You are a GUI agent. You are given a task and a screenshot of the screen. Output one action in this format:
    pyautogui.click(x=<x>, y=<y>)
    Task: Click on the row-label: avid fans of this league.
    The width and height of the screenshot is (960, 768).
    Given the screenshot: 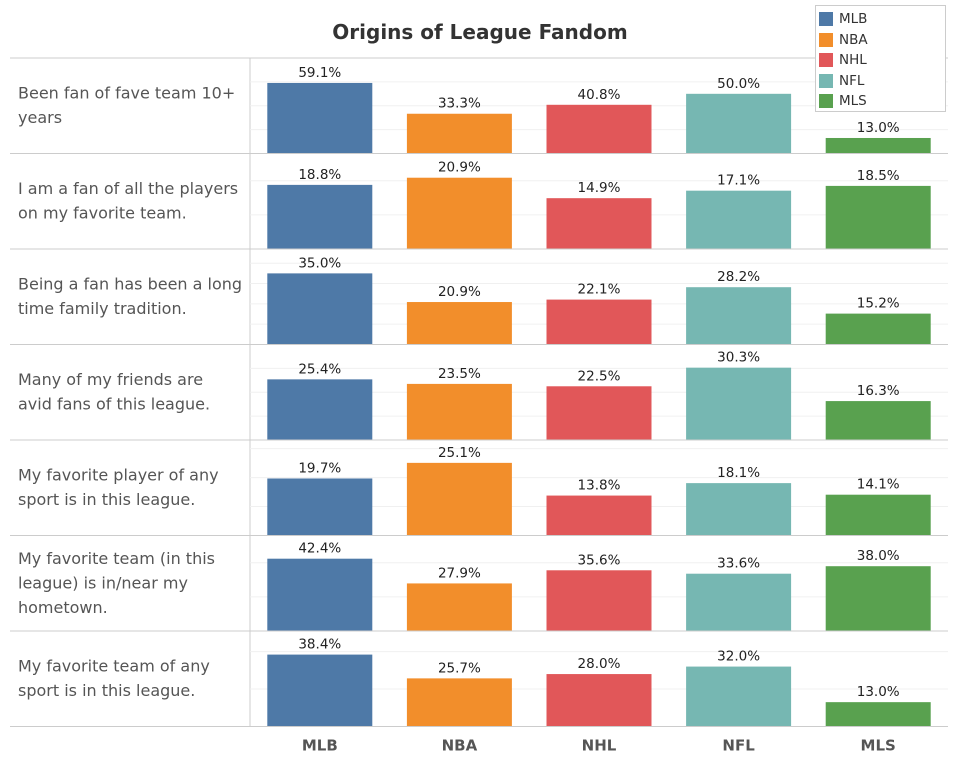 What is the action you would take?
    pyautogui.click(x=114, y=404)
    